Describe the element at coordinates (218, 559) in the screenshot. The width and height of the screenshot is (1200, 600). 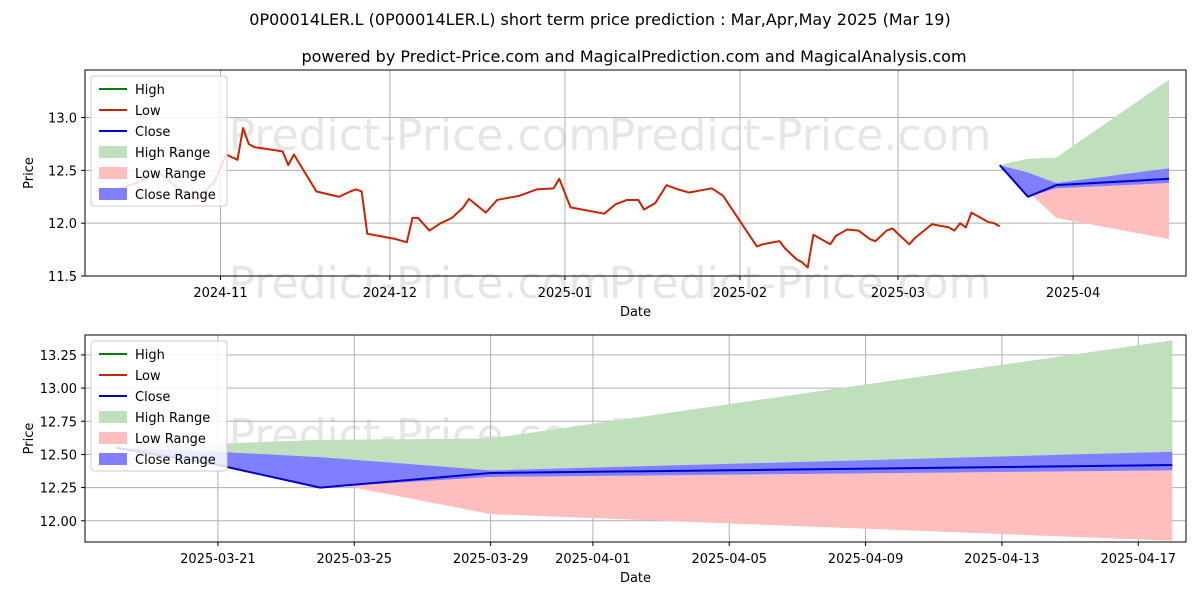
I see `x-tick-label: 2025-03-21` at that location.